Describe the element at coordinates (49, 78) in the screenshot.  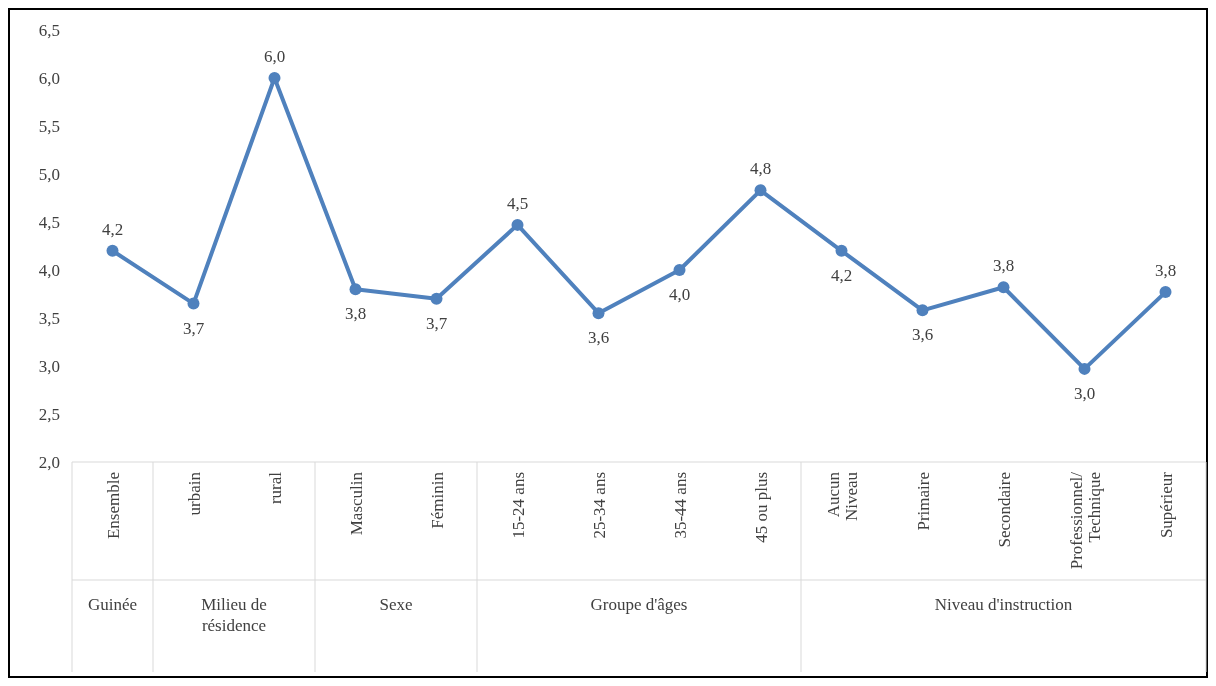
I see `y-tick-label: 6,0` at that location.